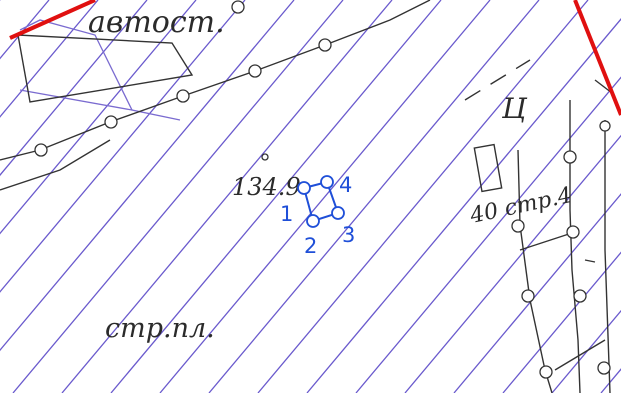 The image size is (621, 393). What do you see at coordinates (321, 201) in the screenshot?
I see `parcel-vertices` at bounding box center [321, 201].